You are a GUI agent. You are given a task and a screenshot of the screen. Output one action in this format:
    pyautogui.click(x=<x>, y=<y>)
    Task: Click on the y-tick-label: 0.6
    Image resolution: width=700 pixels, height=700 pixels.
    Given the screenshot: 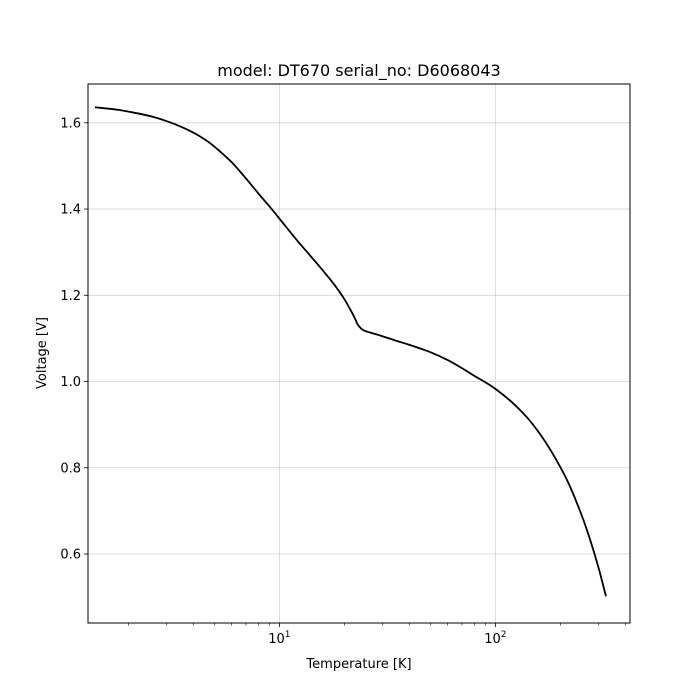 What is the action you would take?
    pyautogui.click(x=70, y=555)
    